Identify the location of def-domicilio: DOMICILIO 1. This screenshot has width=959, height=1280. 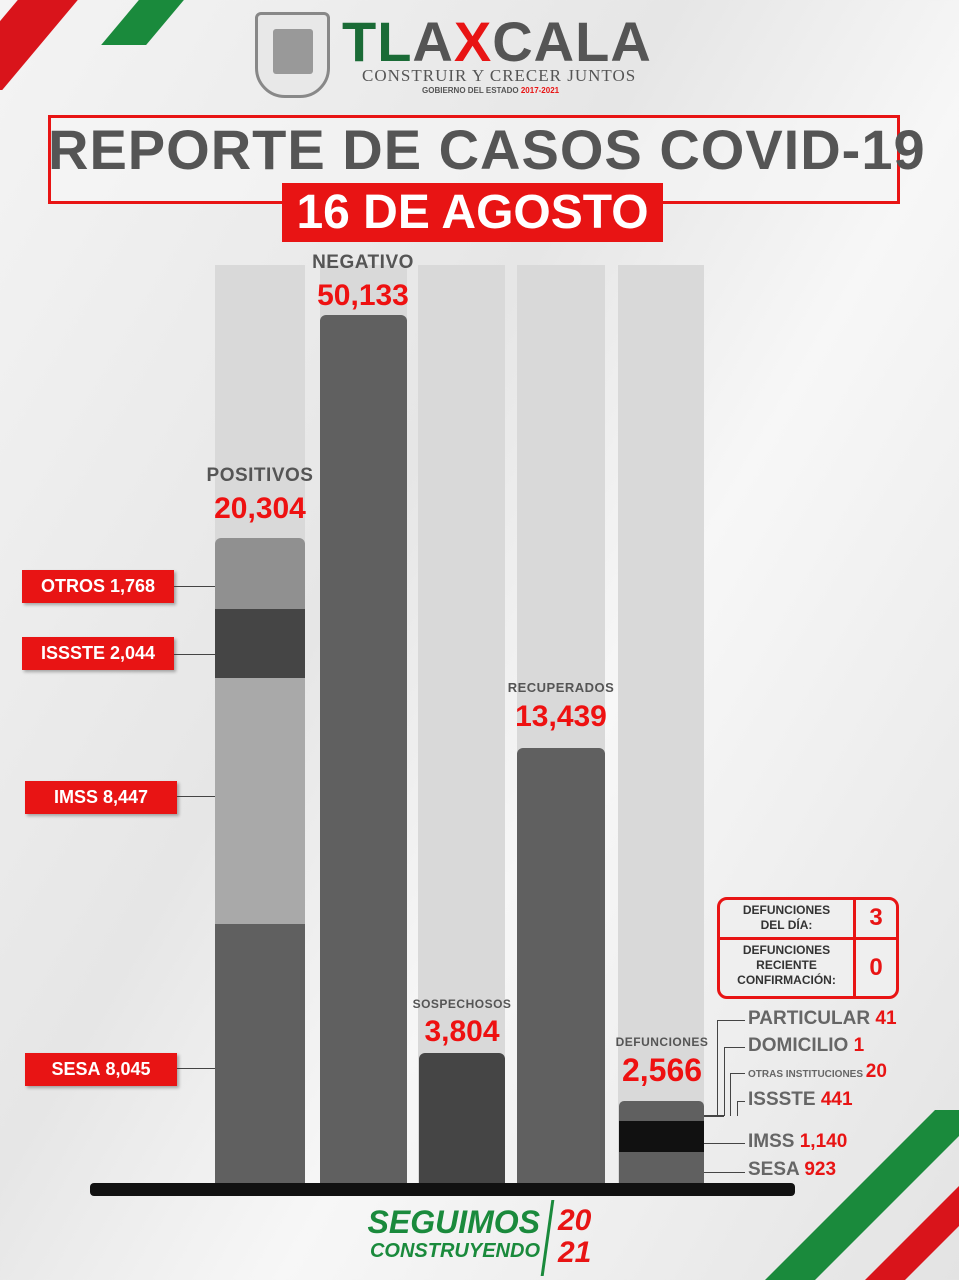
(806, 1045).